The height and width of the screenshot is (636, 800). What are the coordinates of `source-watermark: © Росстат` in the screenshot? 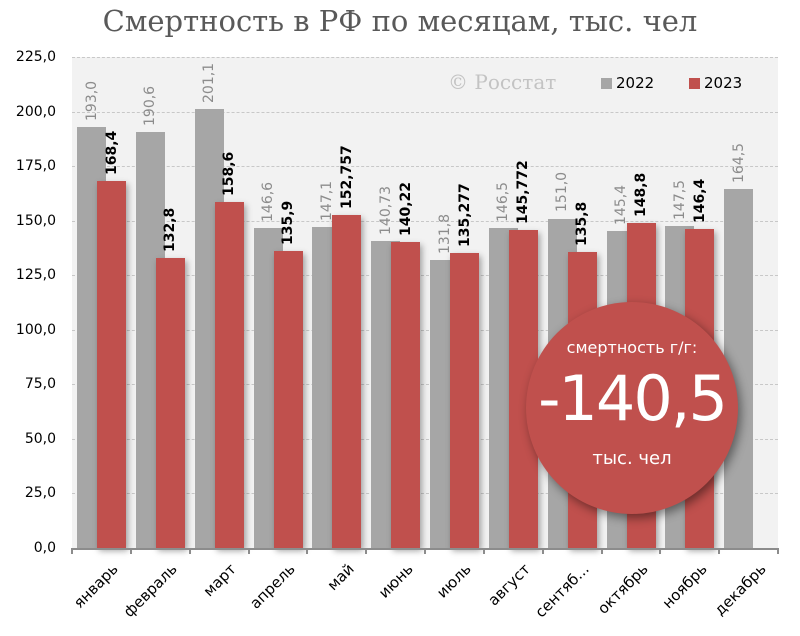 It's located at (502, 82).